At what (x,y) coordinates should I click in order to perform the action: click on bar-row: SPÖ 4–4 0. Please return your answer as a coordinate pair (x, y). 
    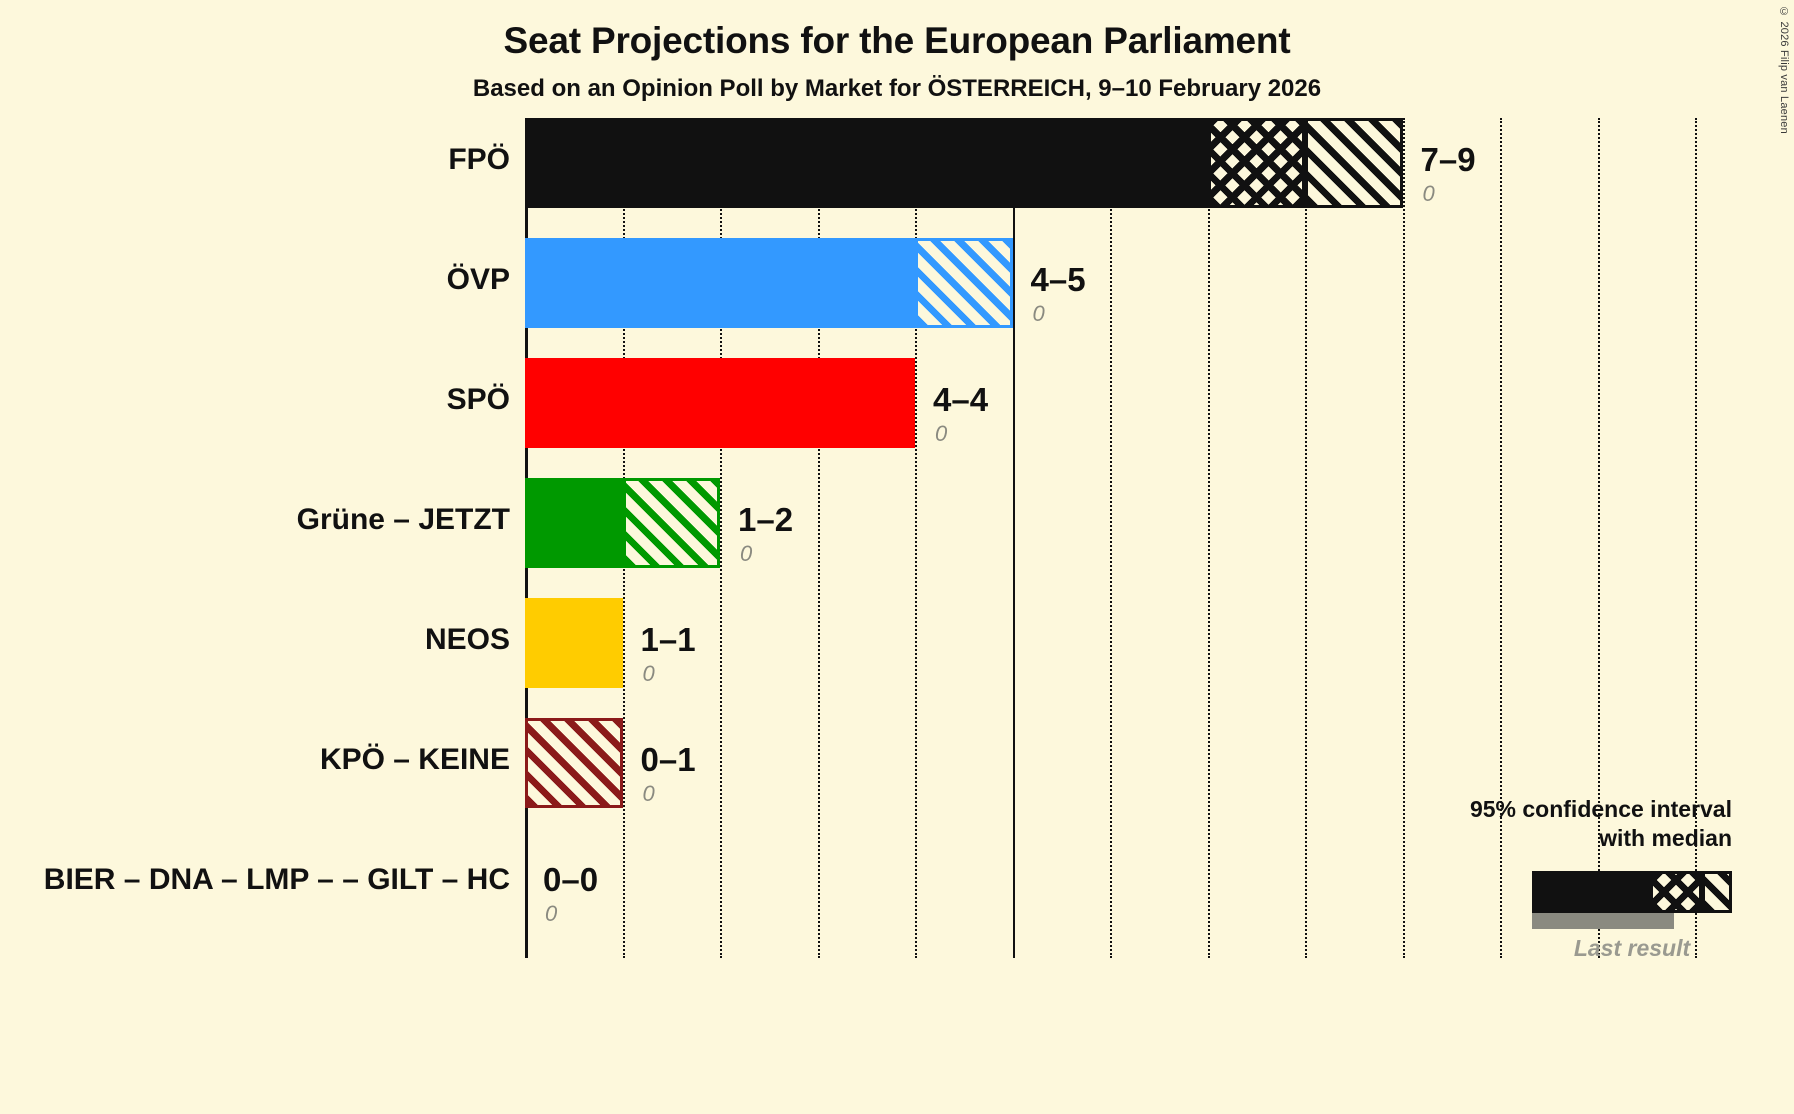
    Looking at the image, I should click on (1086, 418).